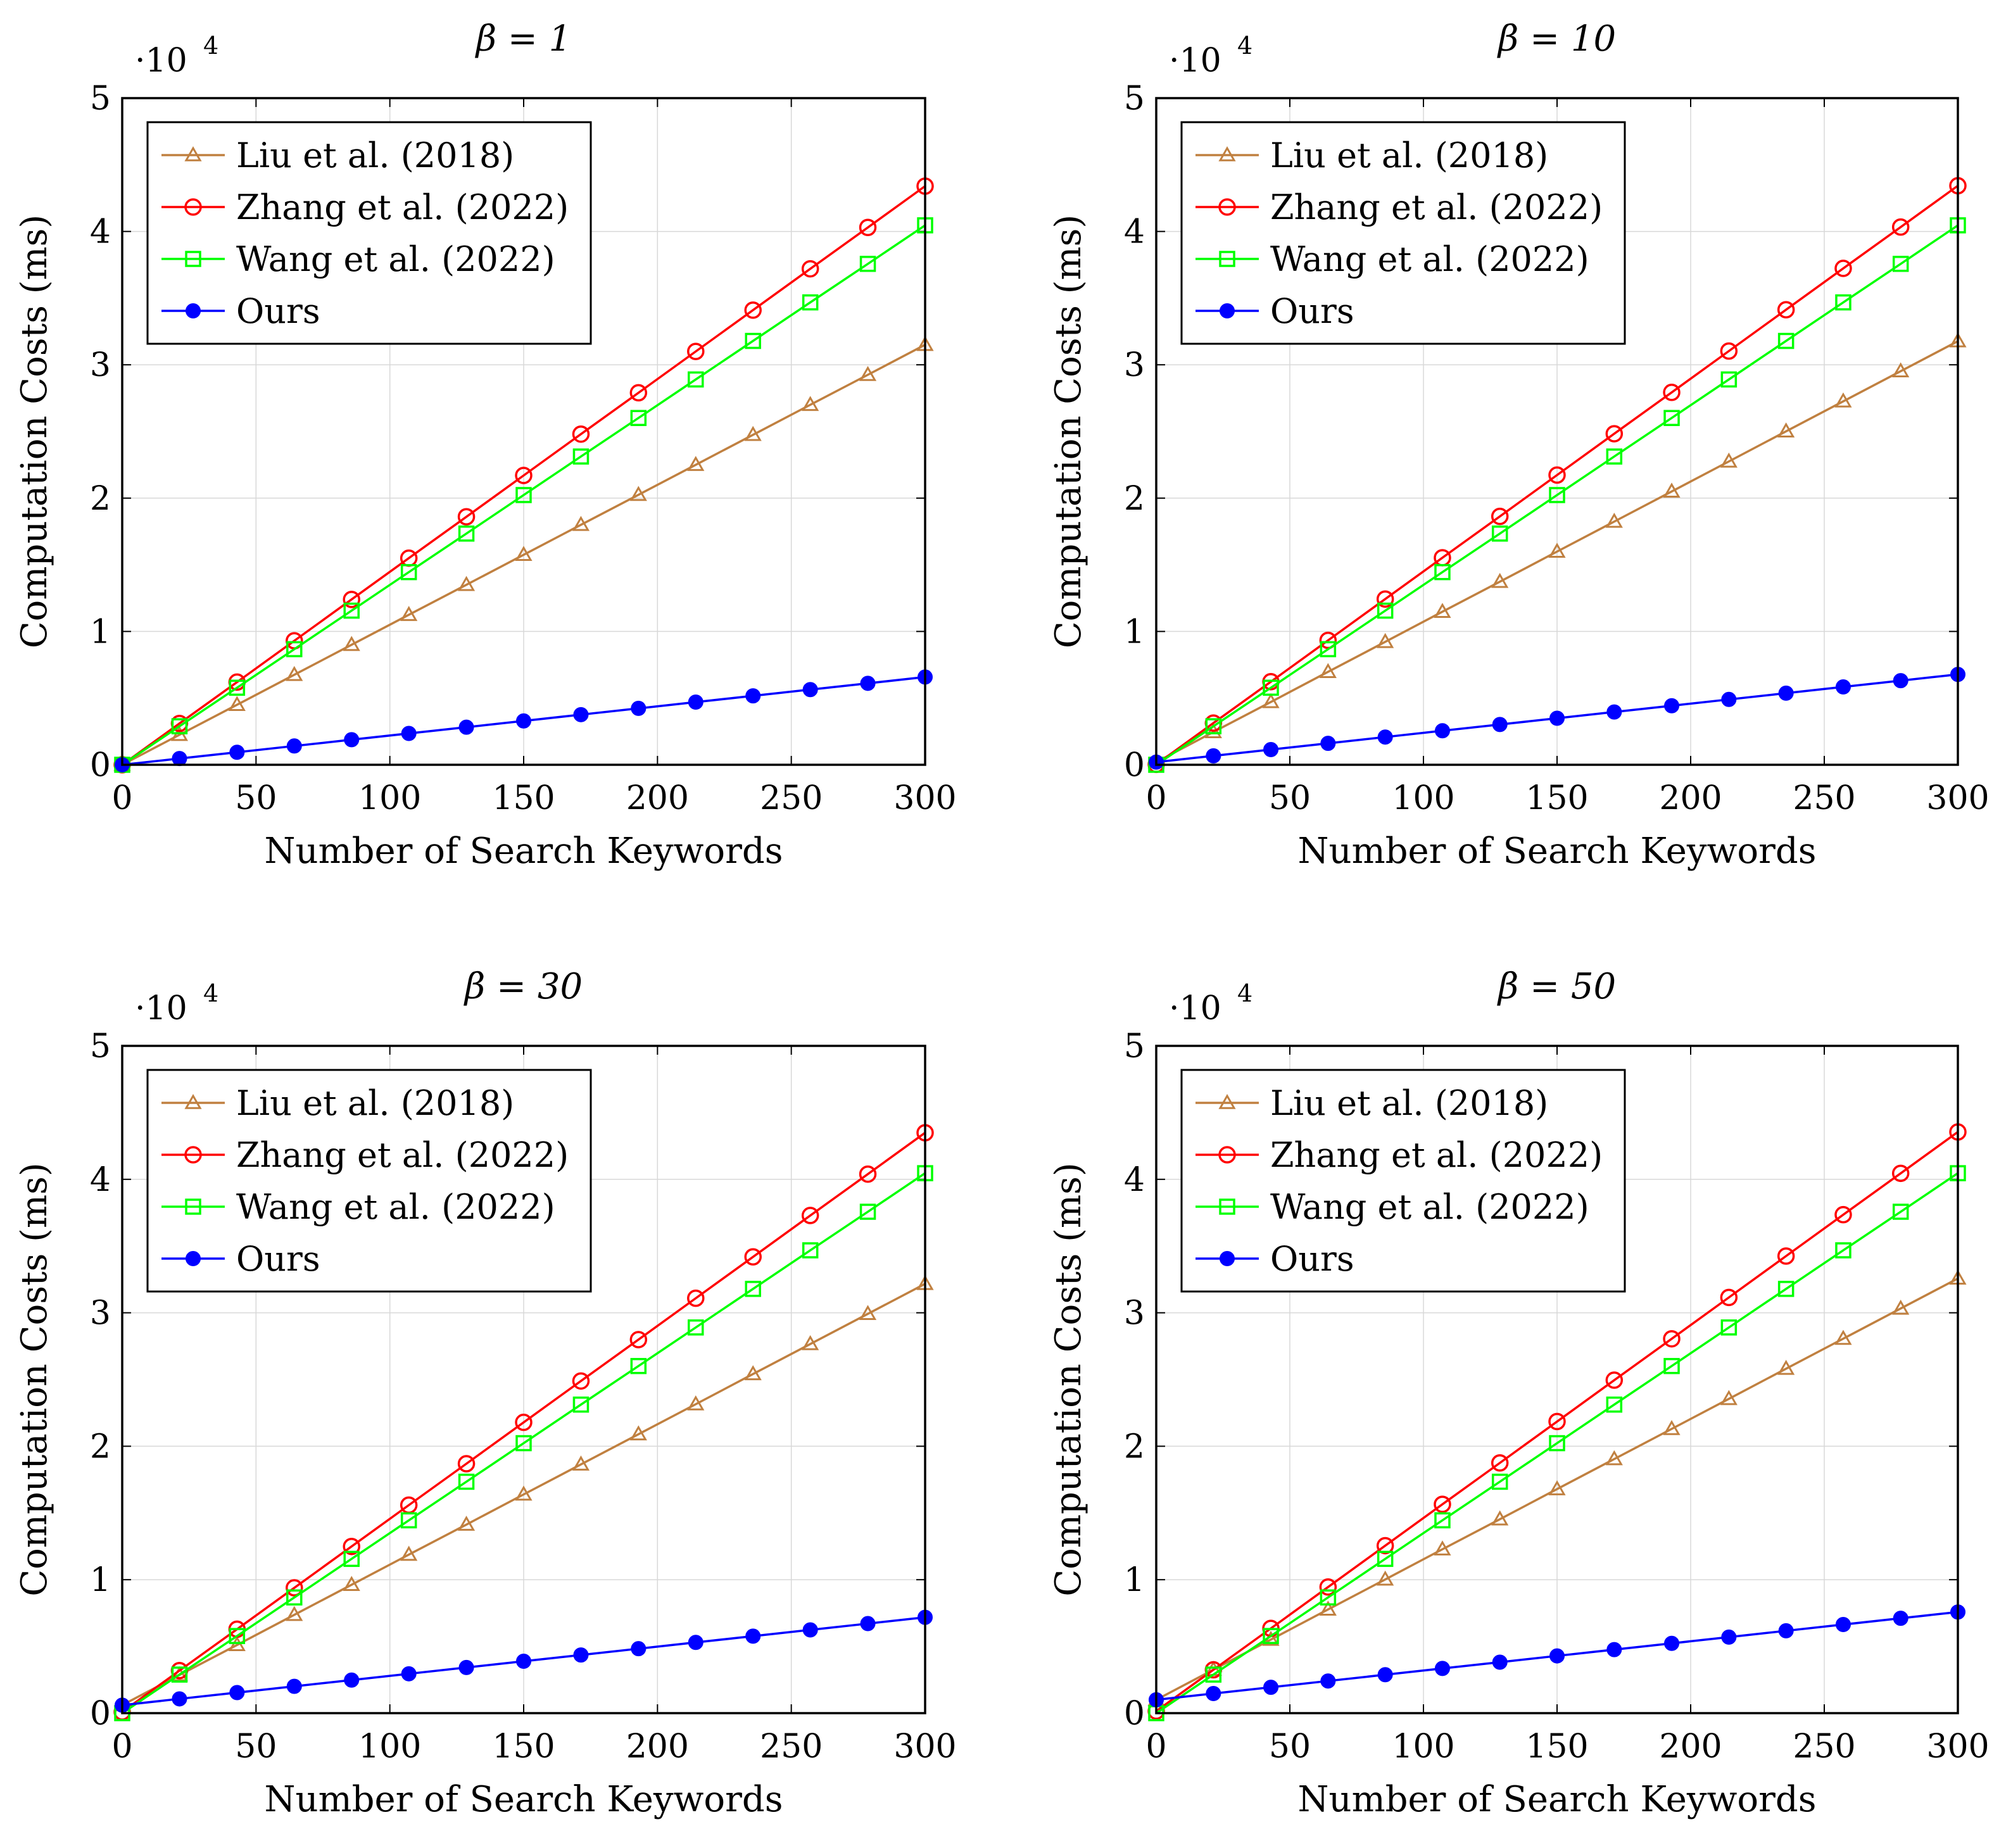  I want to click on chart-title: β = 50, so click(1557, 986).